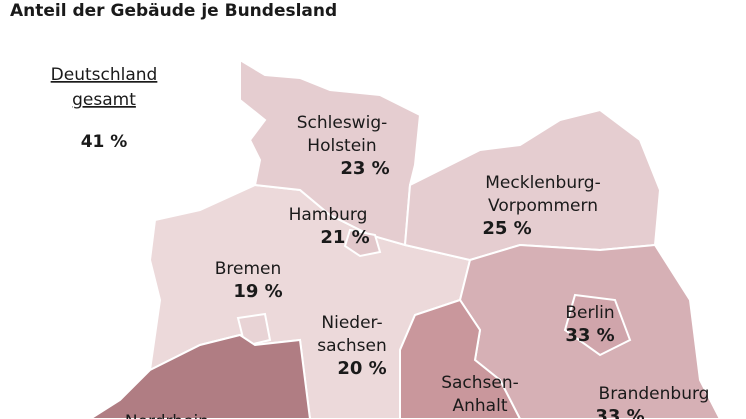 The width and height of the screenshot is (746, 419). Describe the element at coordinates (480, 406) in the screenshot. I see `region-name: Anhalt` at that location.